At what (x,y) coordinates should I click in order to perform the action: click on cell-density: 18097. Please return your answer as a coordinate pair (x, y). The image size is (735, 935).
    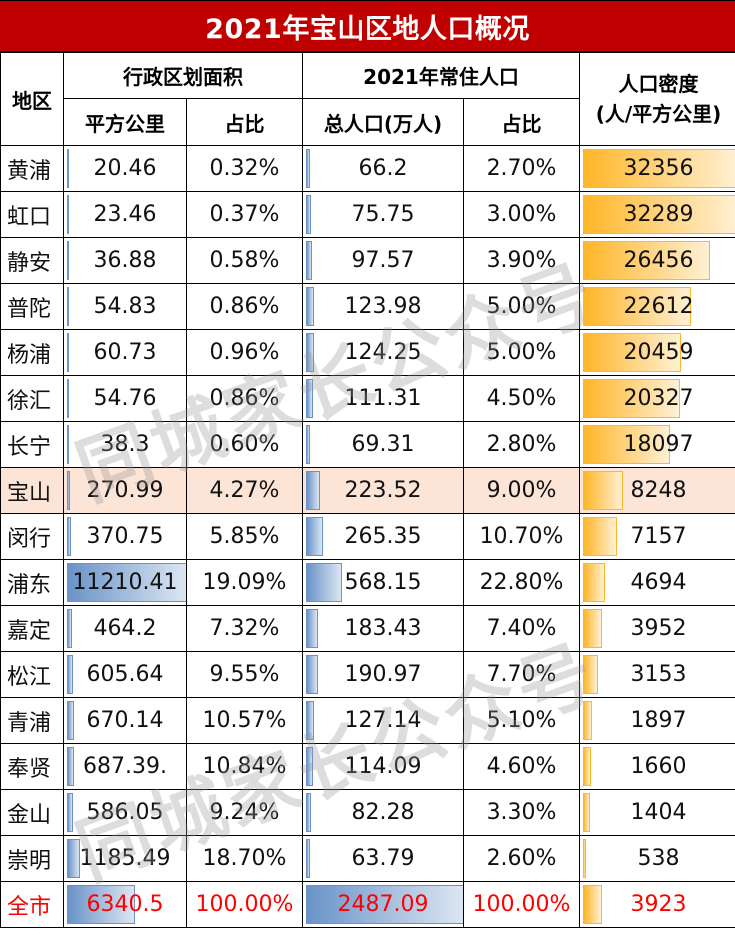
    Looking at the image, I should click on (657, 444).